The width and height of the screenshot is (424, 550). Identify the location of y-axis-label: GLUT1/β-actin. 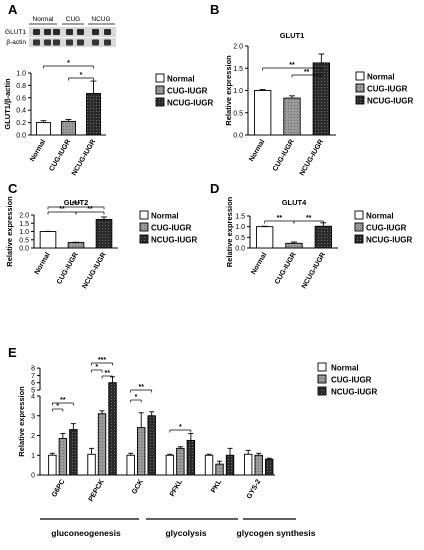
(7, 104).